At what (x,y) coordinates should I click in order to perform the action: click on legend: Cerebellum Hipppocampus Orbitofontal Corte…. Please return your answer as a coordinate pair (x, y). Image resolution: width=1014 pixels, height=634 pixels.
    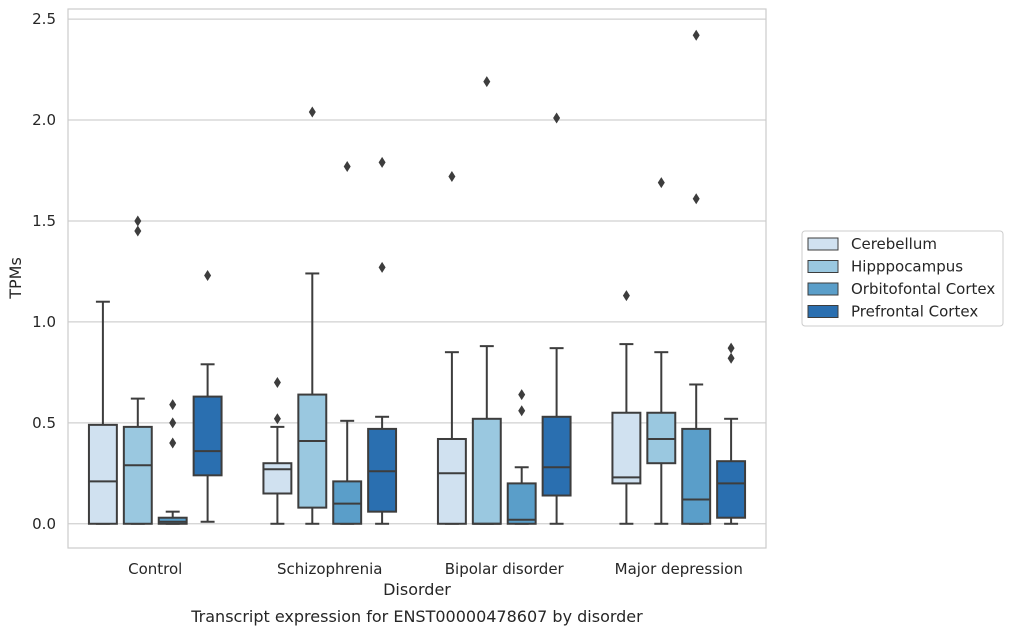
    Looking at the image, I should click on (902, 278).